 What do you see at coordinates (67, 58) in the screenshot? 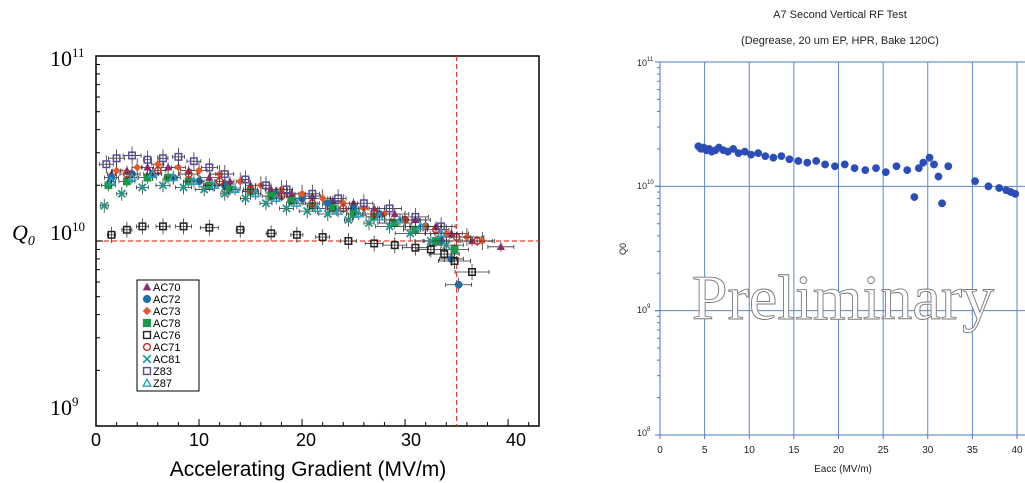
I see `left-y-tick-top: 1011` at bounding box center [67, 58].